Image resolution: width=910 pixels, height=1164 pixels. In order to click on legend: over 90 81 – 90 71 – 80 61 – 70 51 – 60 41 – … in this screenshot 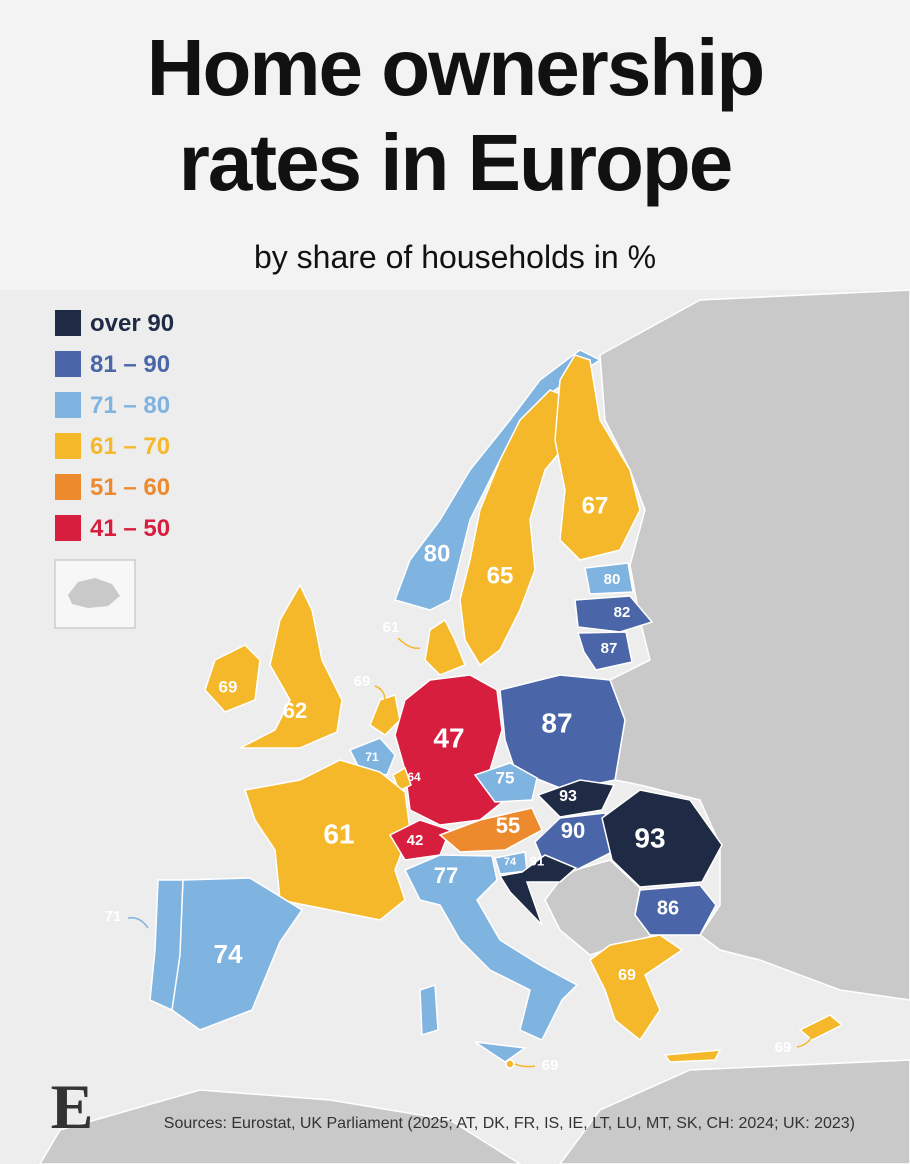, I will do `click(114, 426)`.